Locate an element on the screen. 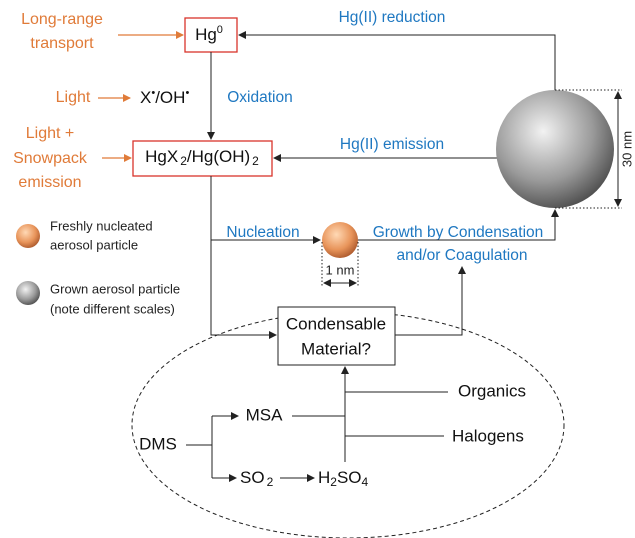 This screenshot has height=538, width=635. superscript: 0 is located at coordinates (220, 30).